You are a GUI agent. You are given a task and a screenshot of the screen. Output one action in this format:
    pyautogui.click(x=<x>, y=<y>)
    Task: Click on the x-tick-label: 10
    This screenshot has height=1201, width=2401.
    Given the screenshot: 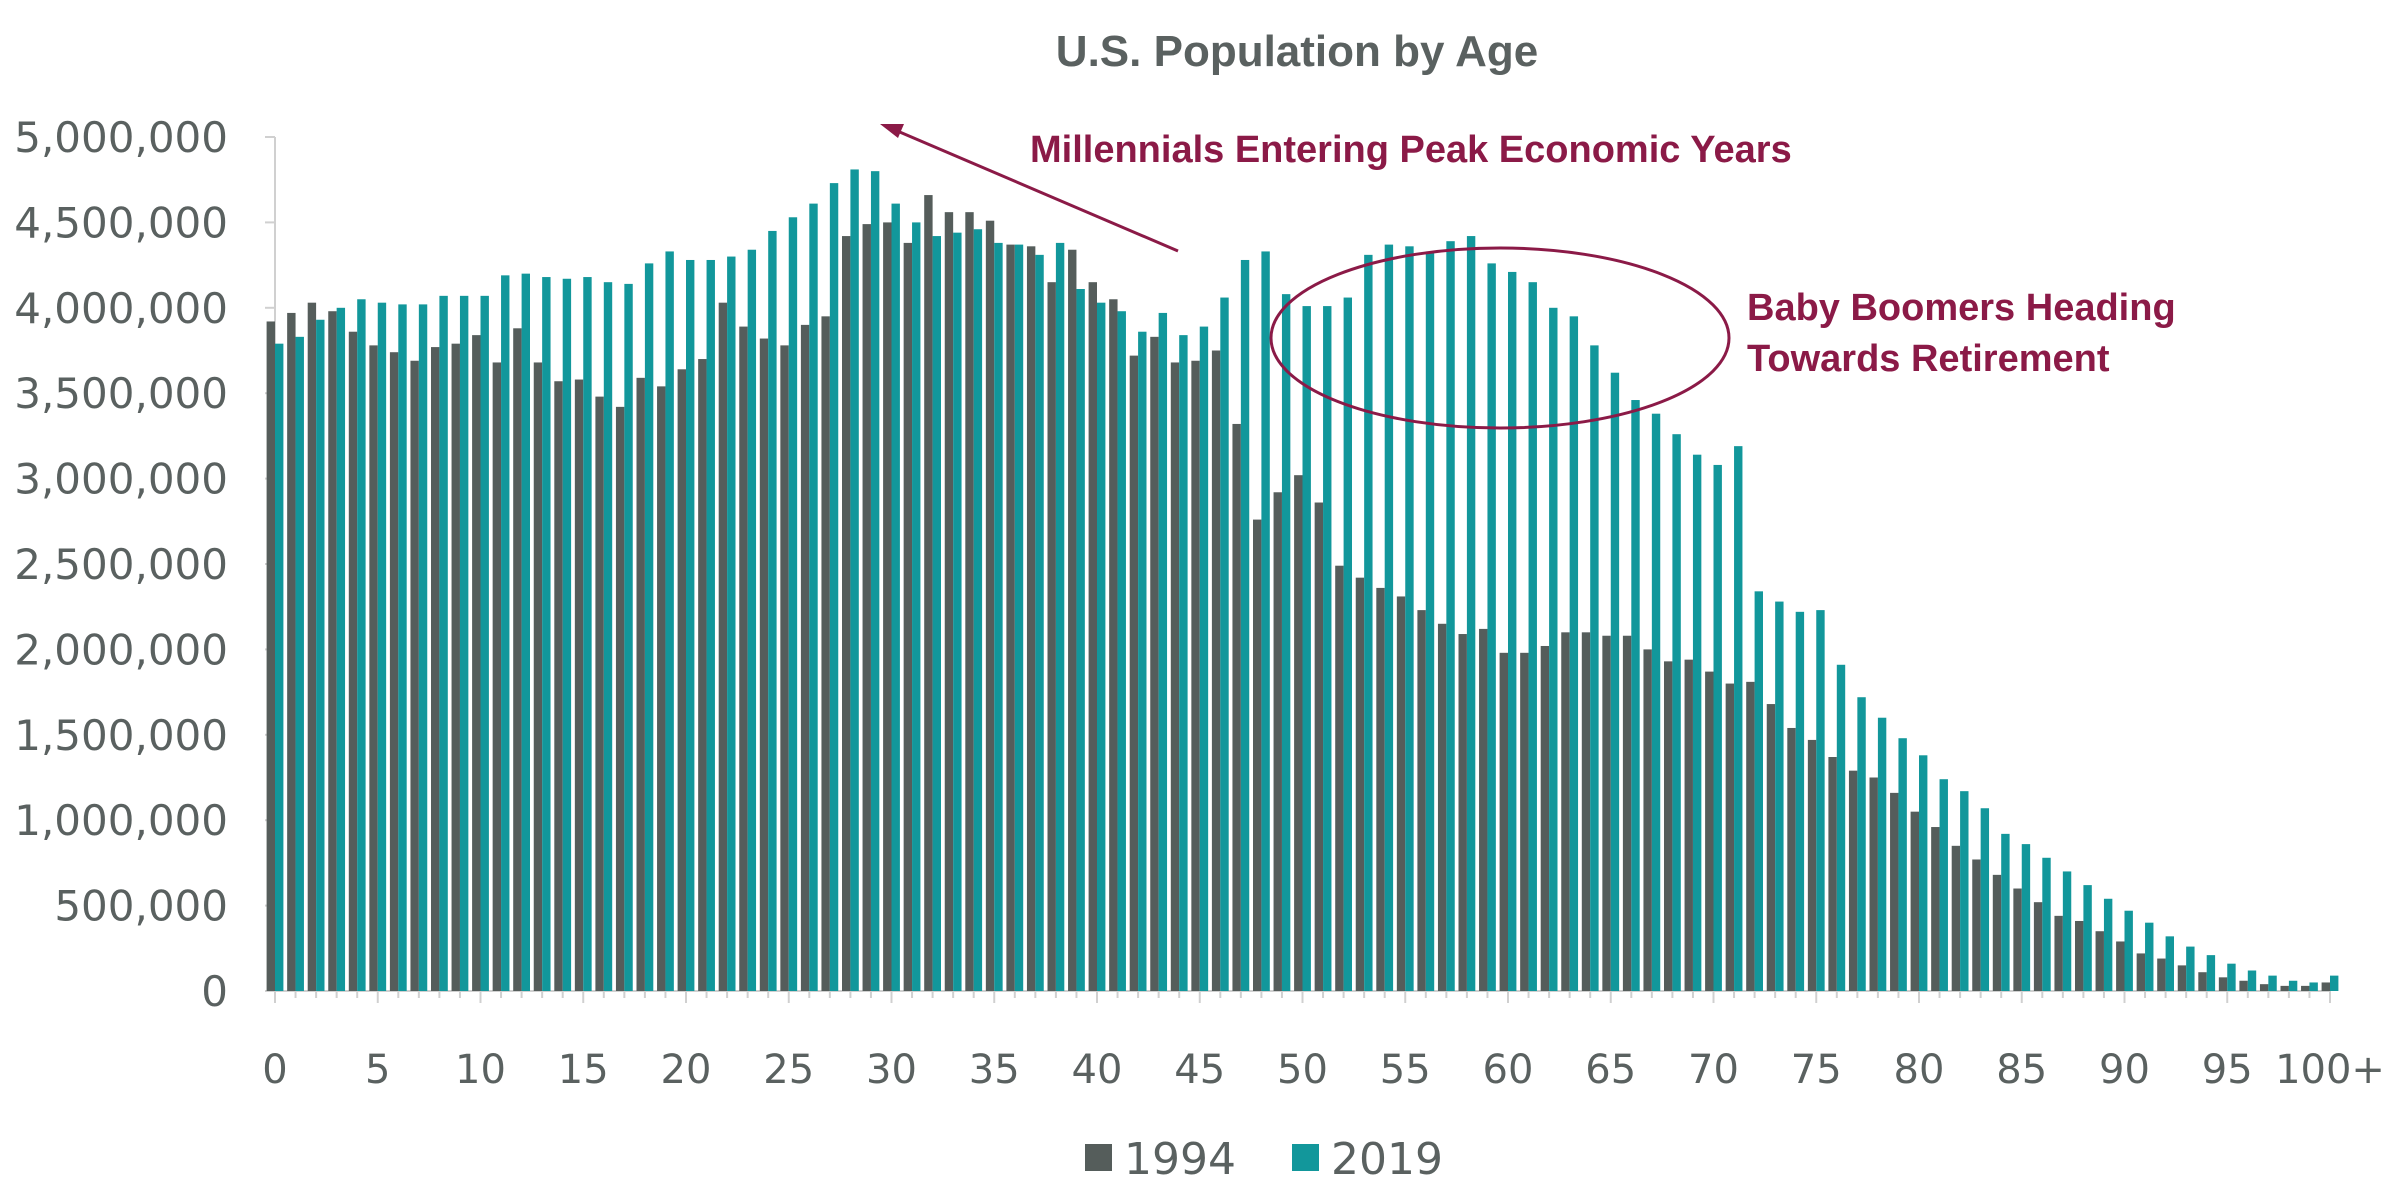 What is the action you would take?
    pyautogui.click(x=480, y=1070)
    